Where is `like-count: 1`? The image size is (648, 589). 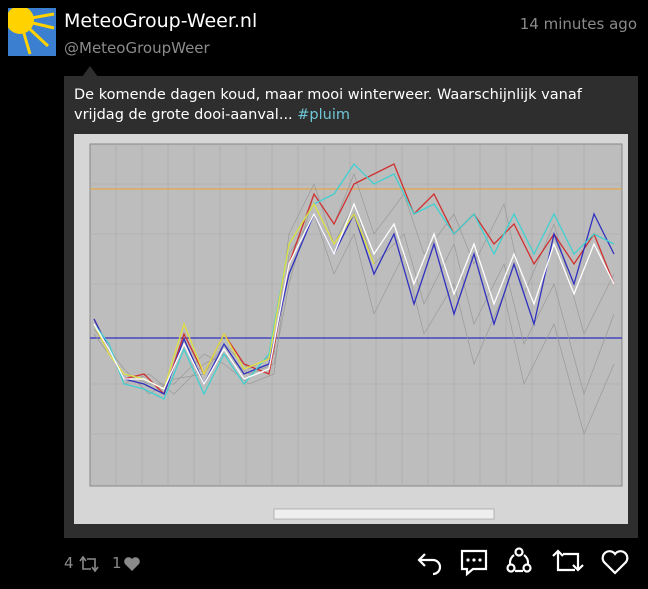 like-count: 1 is located at coordinates (117, 563).